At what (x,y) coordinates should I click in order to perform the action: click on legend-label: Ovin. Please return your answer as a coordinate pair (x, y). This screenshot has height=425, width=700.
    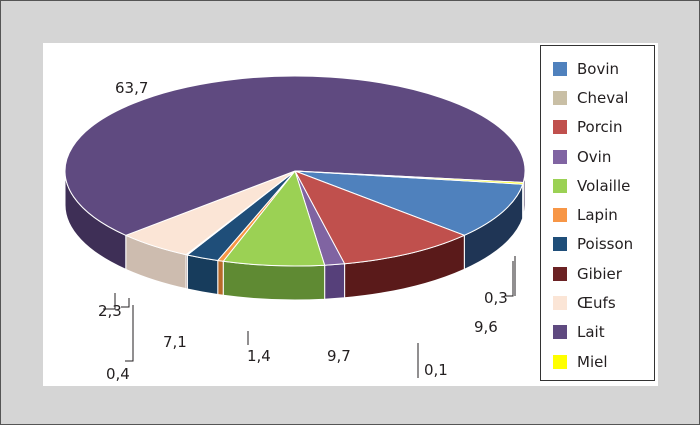
    Looking at the image, I should click on (594, 156).